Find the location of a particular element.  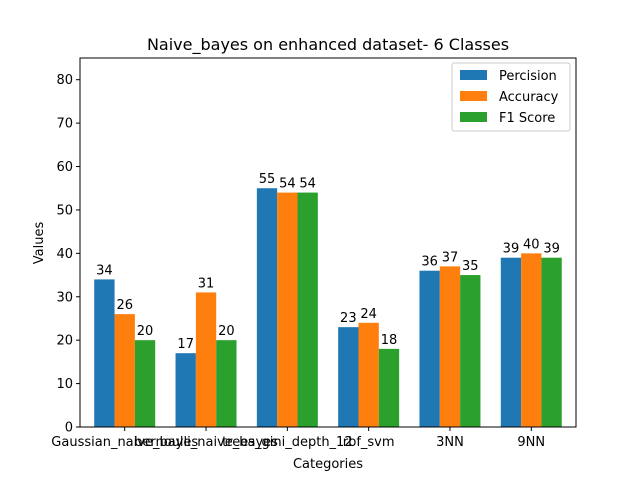

bar-value-label: 18 is located at coordinates (389, 340).